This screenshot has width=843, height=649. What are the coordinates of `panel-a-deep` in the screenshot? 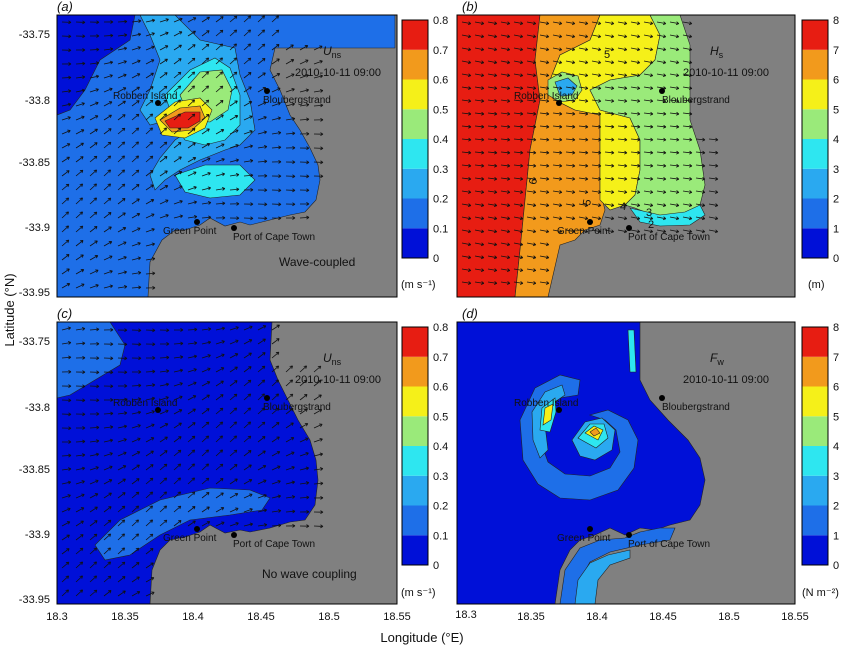 It's located at (96, 65).